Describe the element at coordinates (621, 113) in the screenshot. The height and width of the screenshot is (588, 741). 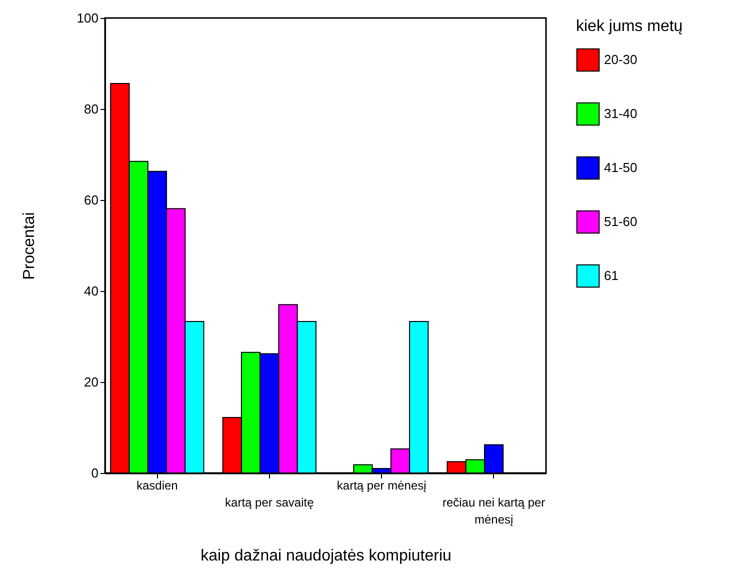
I see `legend-label: 31-40` at that location.